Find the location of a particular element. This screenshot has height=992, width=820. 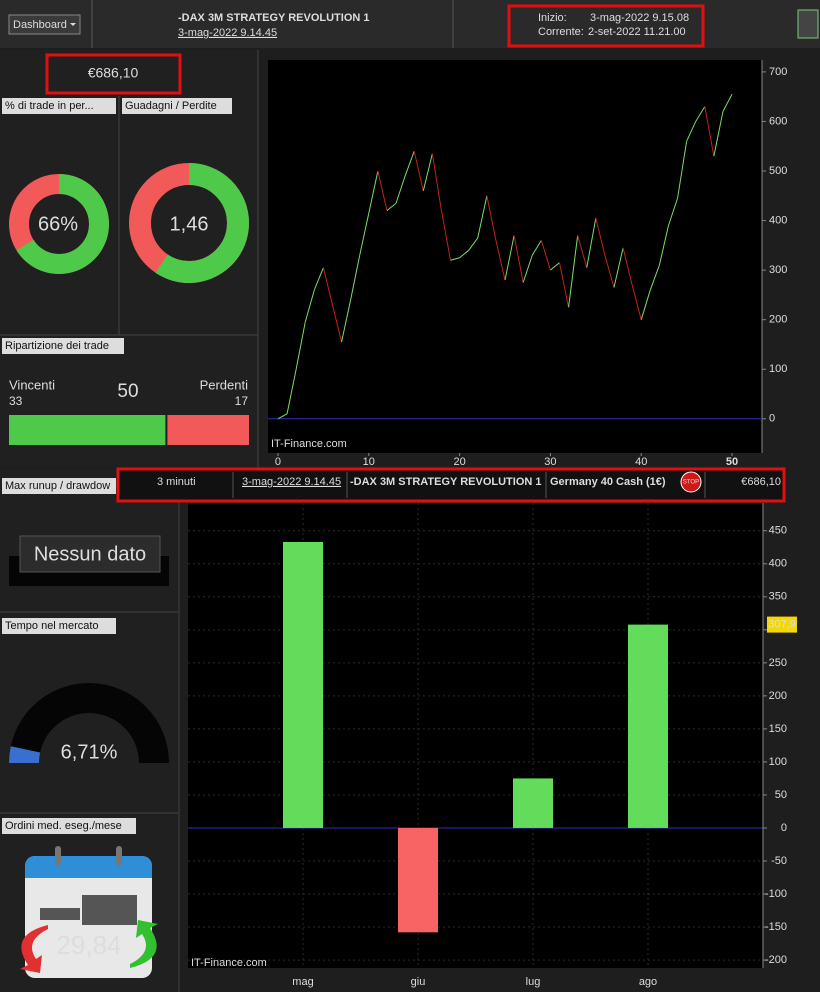

y-tick-label: 700 is located at coordinates (778, 72).